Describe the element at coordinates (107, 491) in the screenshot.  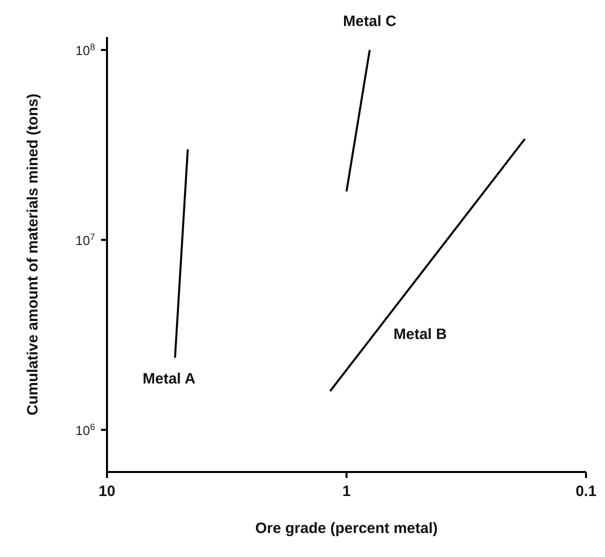
I see `x-tick-label: 10` at that location.